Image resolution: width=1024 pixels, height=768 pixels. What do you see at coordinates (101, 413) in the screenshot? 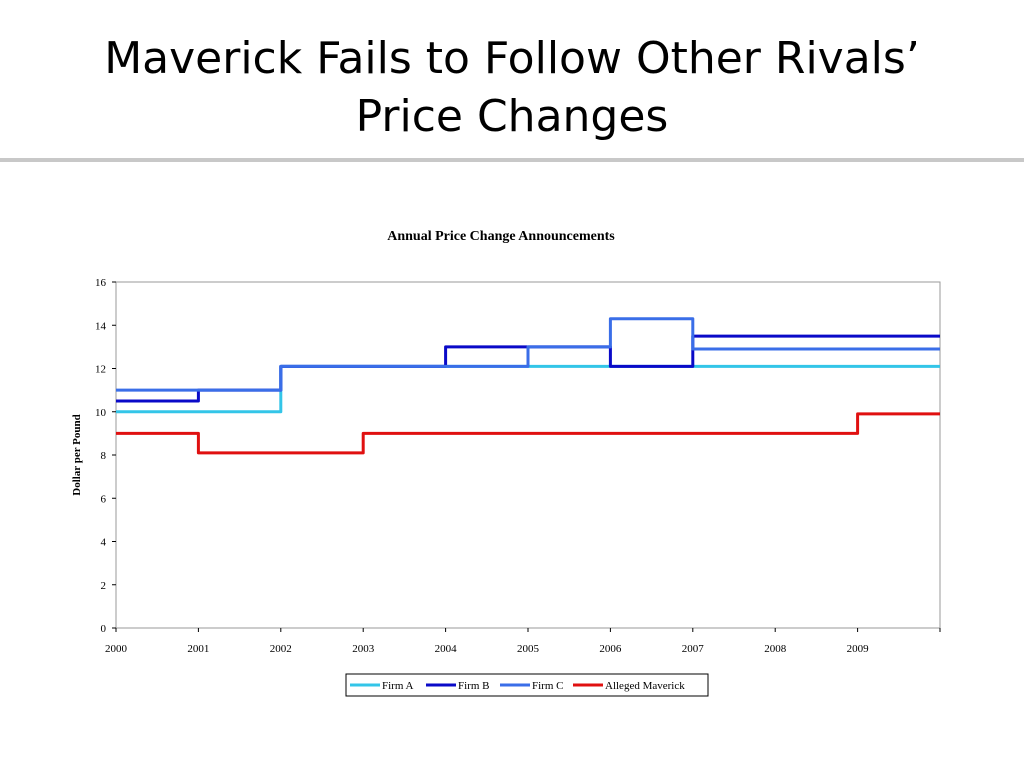
I see `y-tick-label: 10` at bounding box center [101, 413].